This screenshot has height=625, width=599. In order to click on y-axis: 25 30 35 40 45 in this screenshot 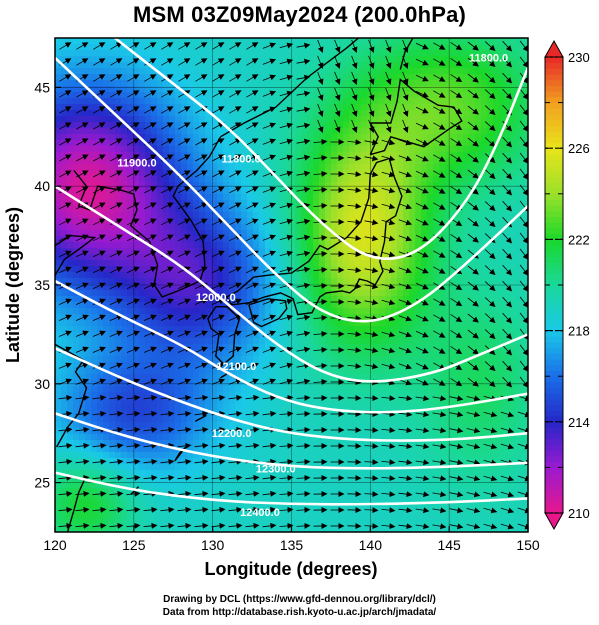, I will do `click(47, 285)`.